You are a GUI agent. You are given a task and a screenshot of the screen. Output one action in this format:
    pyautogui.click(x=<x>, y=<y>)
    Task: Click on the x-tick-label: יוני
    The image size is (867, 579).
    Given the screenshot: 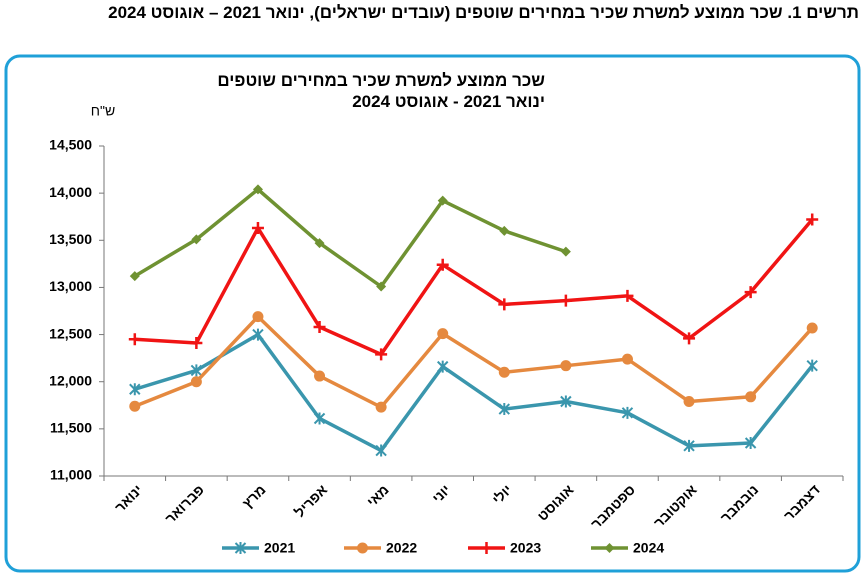 What is the action you would take?
    pyautogui.click(x=441, y=493)
    